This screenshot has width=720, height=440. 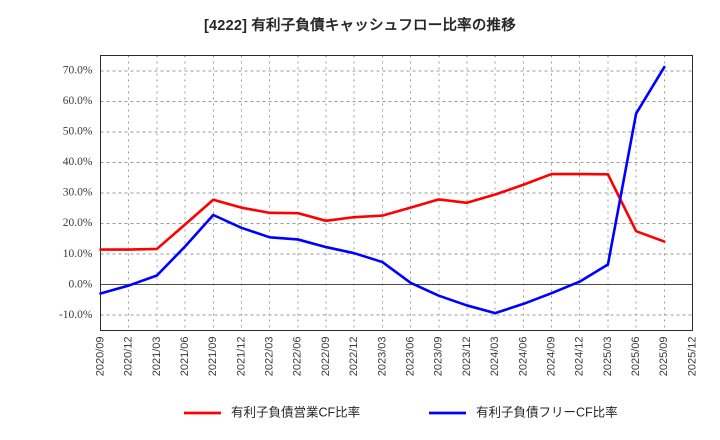 What do you see at coordinates (439, 357) in the screenshot?
I see `x-tick-label: 2023/09` at bounding box center [439, 357].